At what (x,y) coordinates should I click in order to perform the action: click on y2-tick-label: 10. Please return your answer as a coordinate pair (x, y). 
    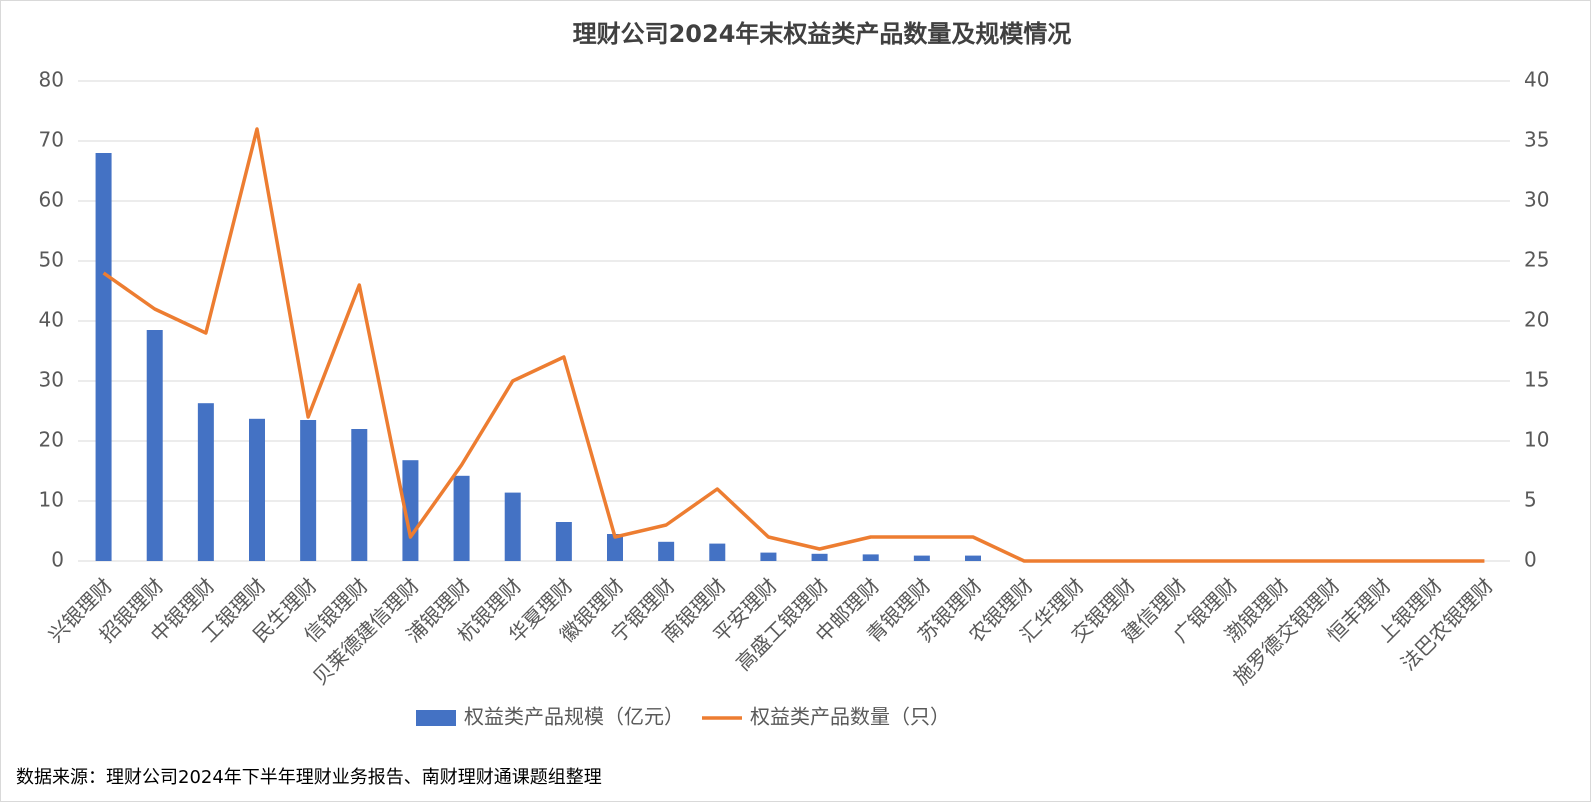
    Looking at the image, I should click on (1536, 440).